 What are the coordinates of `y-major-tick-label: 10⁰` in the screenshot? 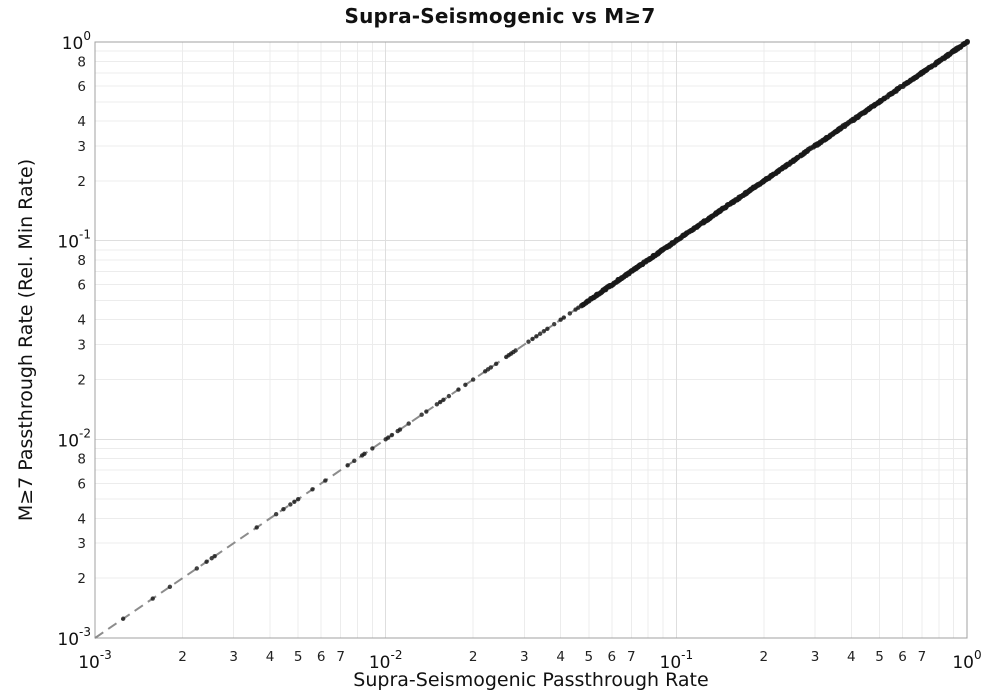 It's located at (76, 41).